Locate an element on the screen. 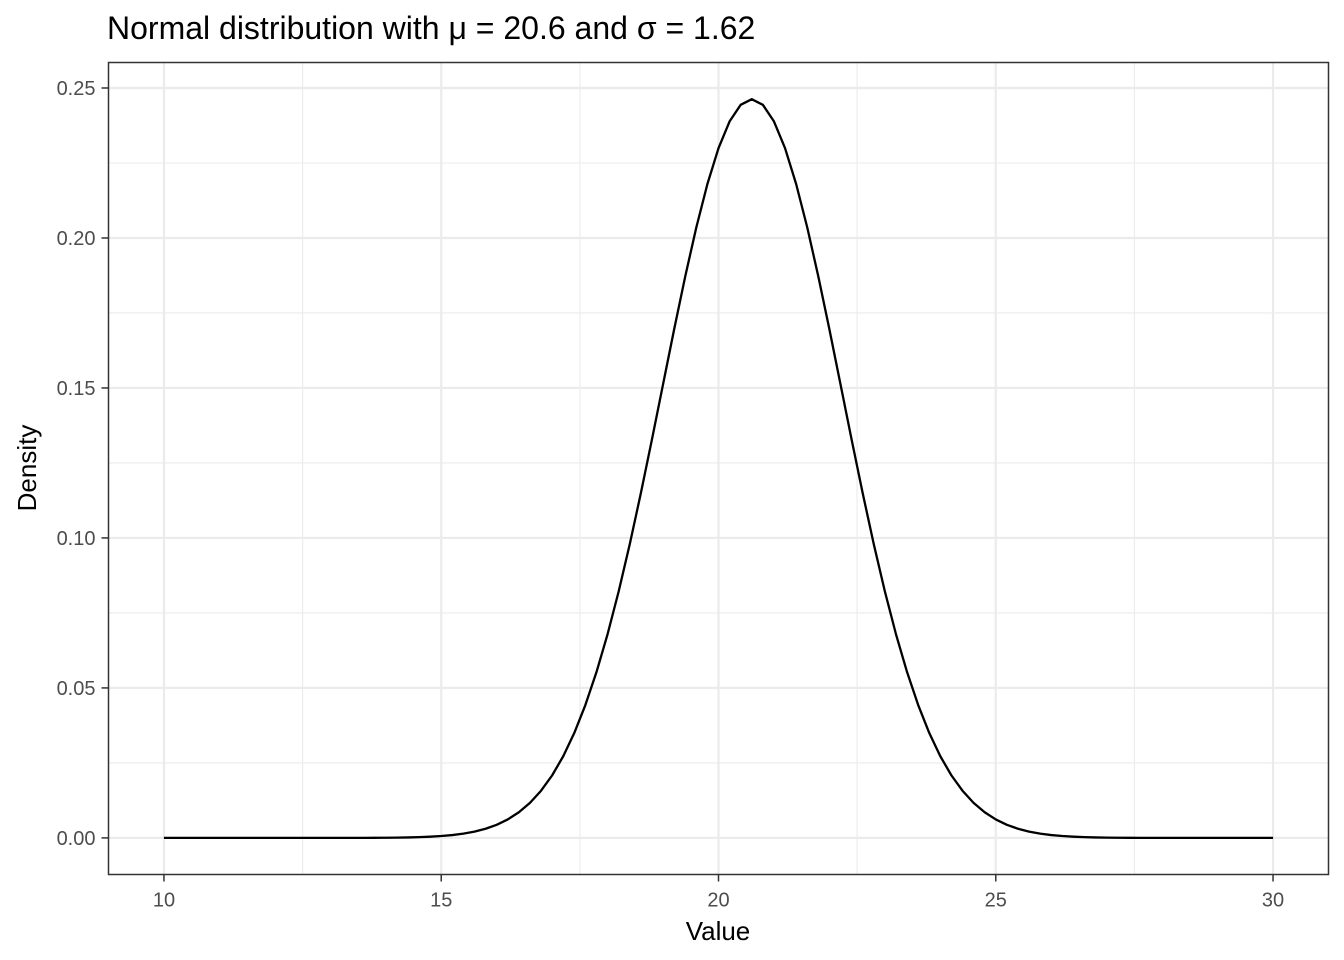  x-axis-ticks: 10 15 20 25 30 is located at coordinates (718, 893).